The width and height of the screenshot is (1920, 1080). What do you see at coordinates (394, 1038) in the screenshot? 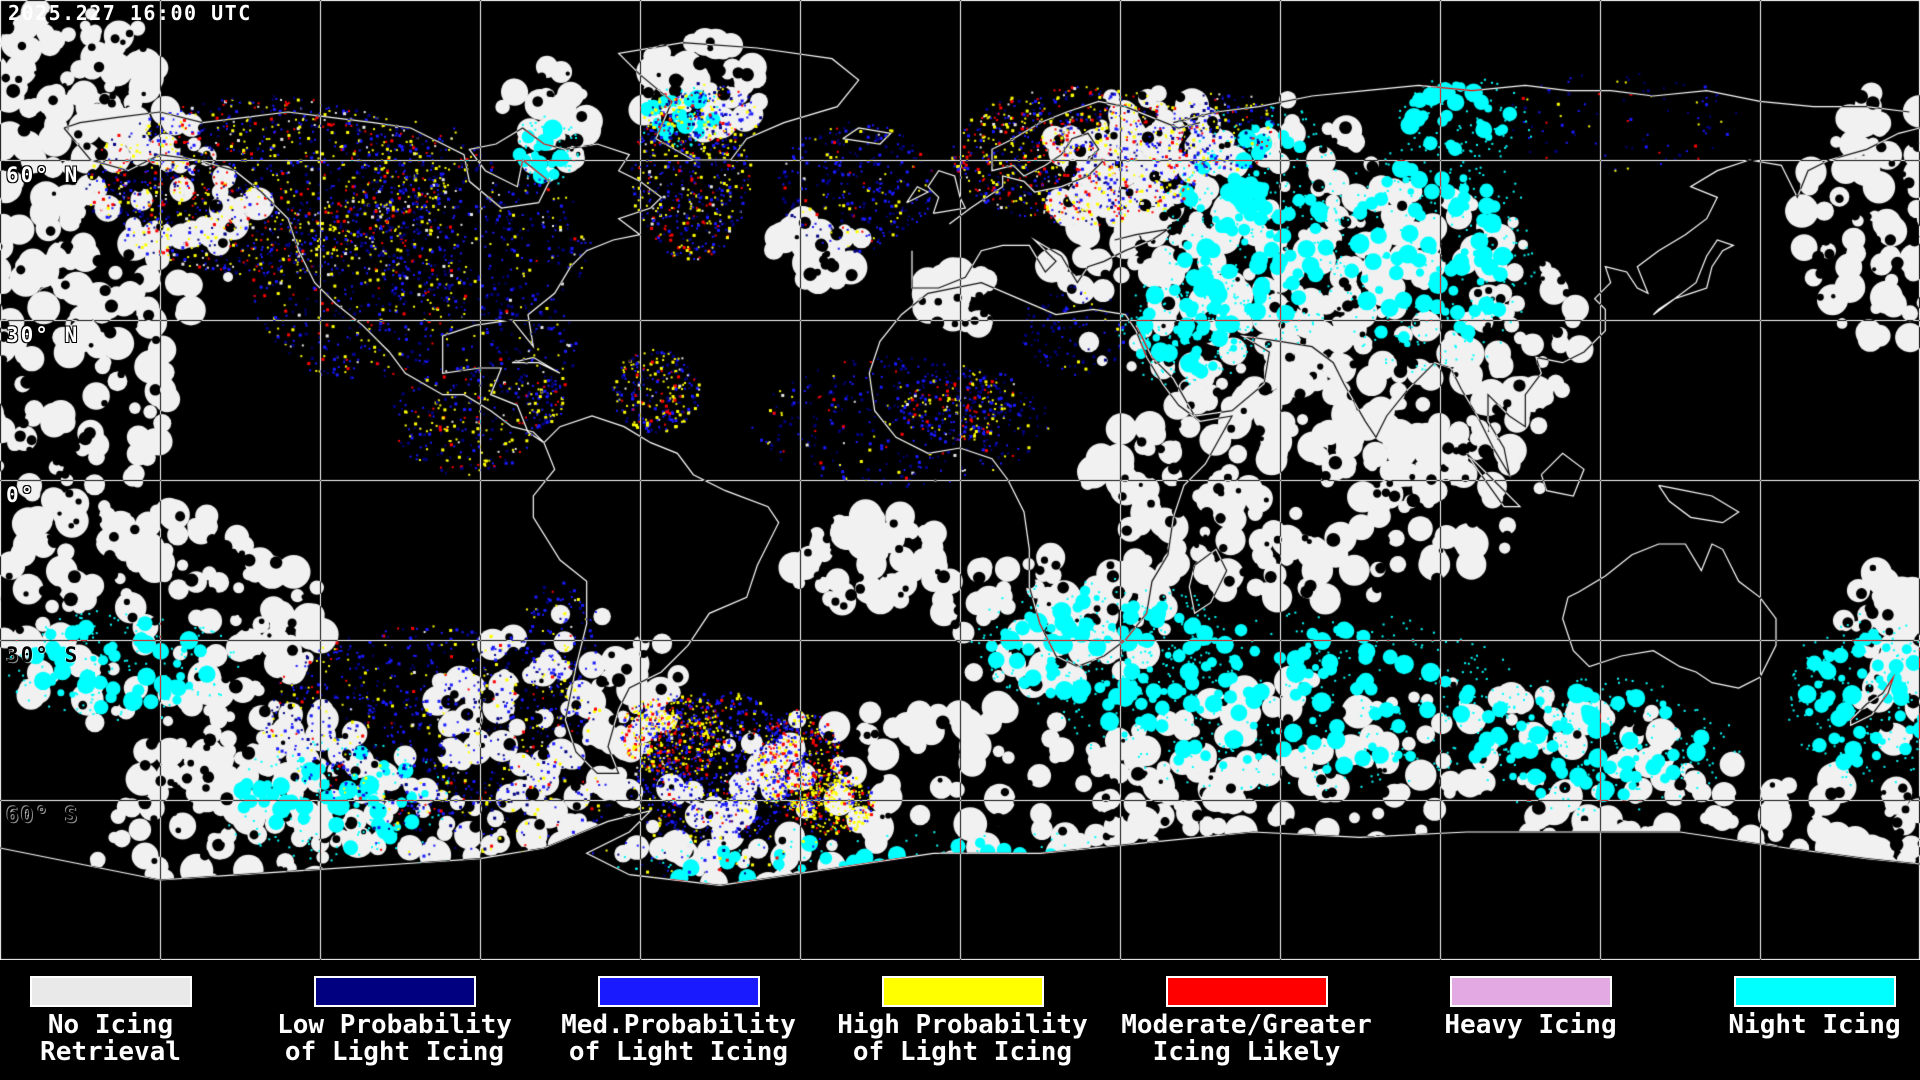
I see `legend-label: Low Probability of Light Icing` at bounding box center [394, 1038].